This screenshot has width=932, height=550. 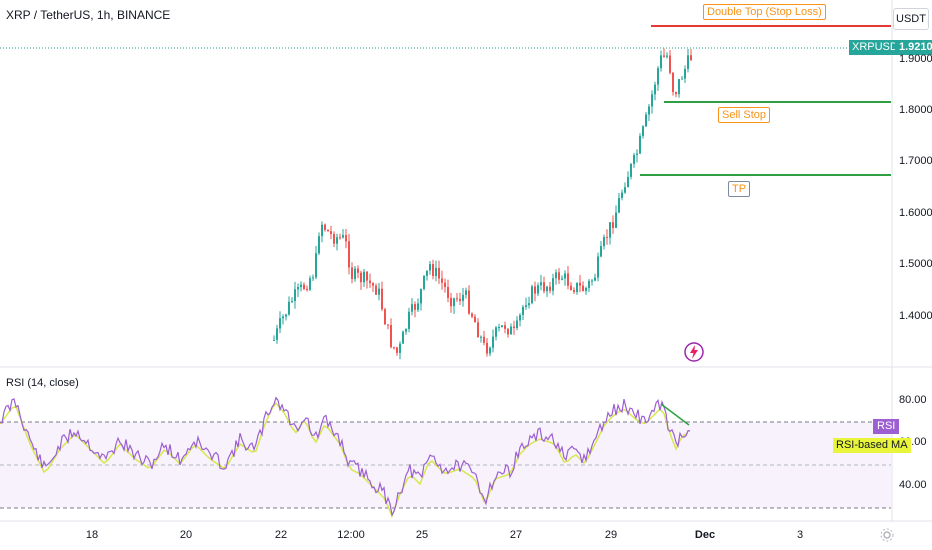 What do you see at coordinates (911, 19) in the screenshot?
I see `currency-button: USDT` at bounding box center [911, 19].